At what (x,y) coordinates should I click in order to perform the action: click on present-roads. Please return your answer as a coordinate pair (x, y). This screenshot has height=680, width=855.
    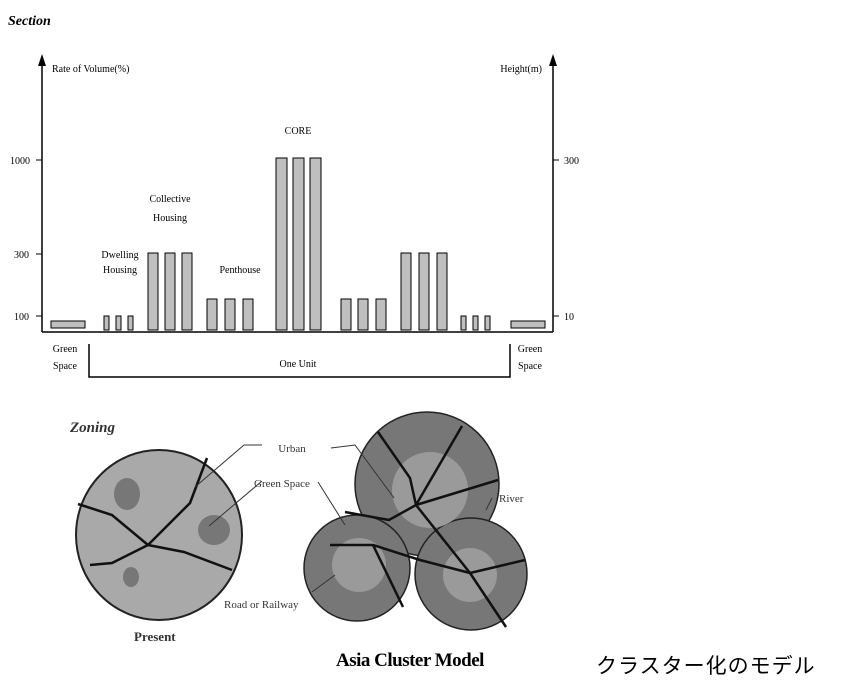
    Looking at the image, I should click on (155, 514).